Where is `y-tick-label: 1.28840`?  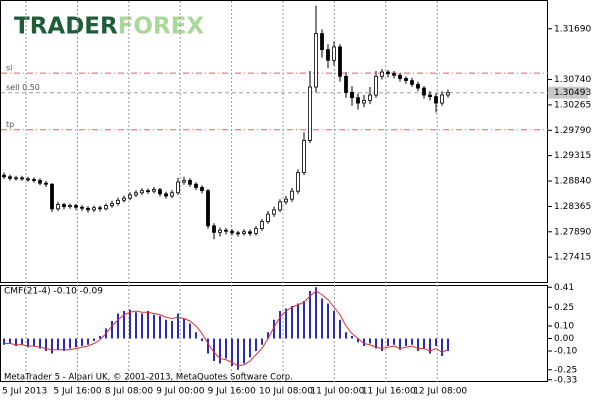
y-tick-label: 1.28840 is located at coordinates (572, 182).